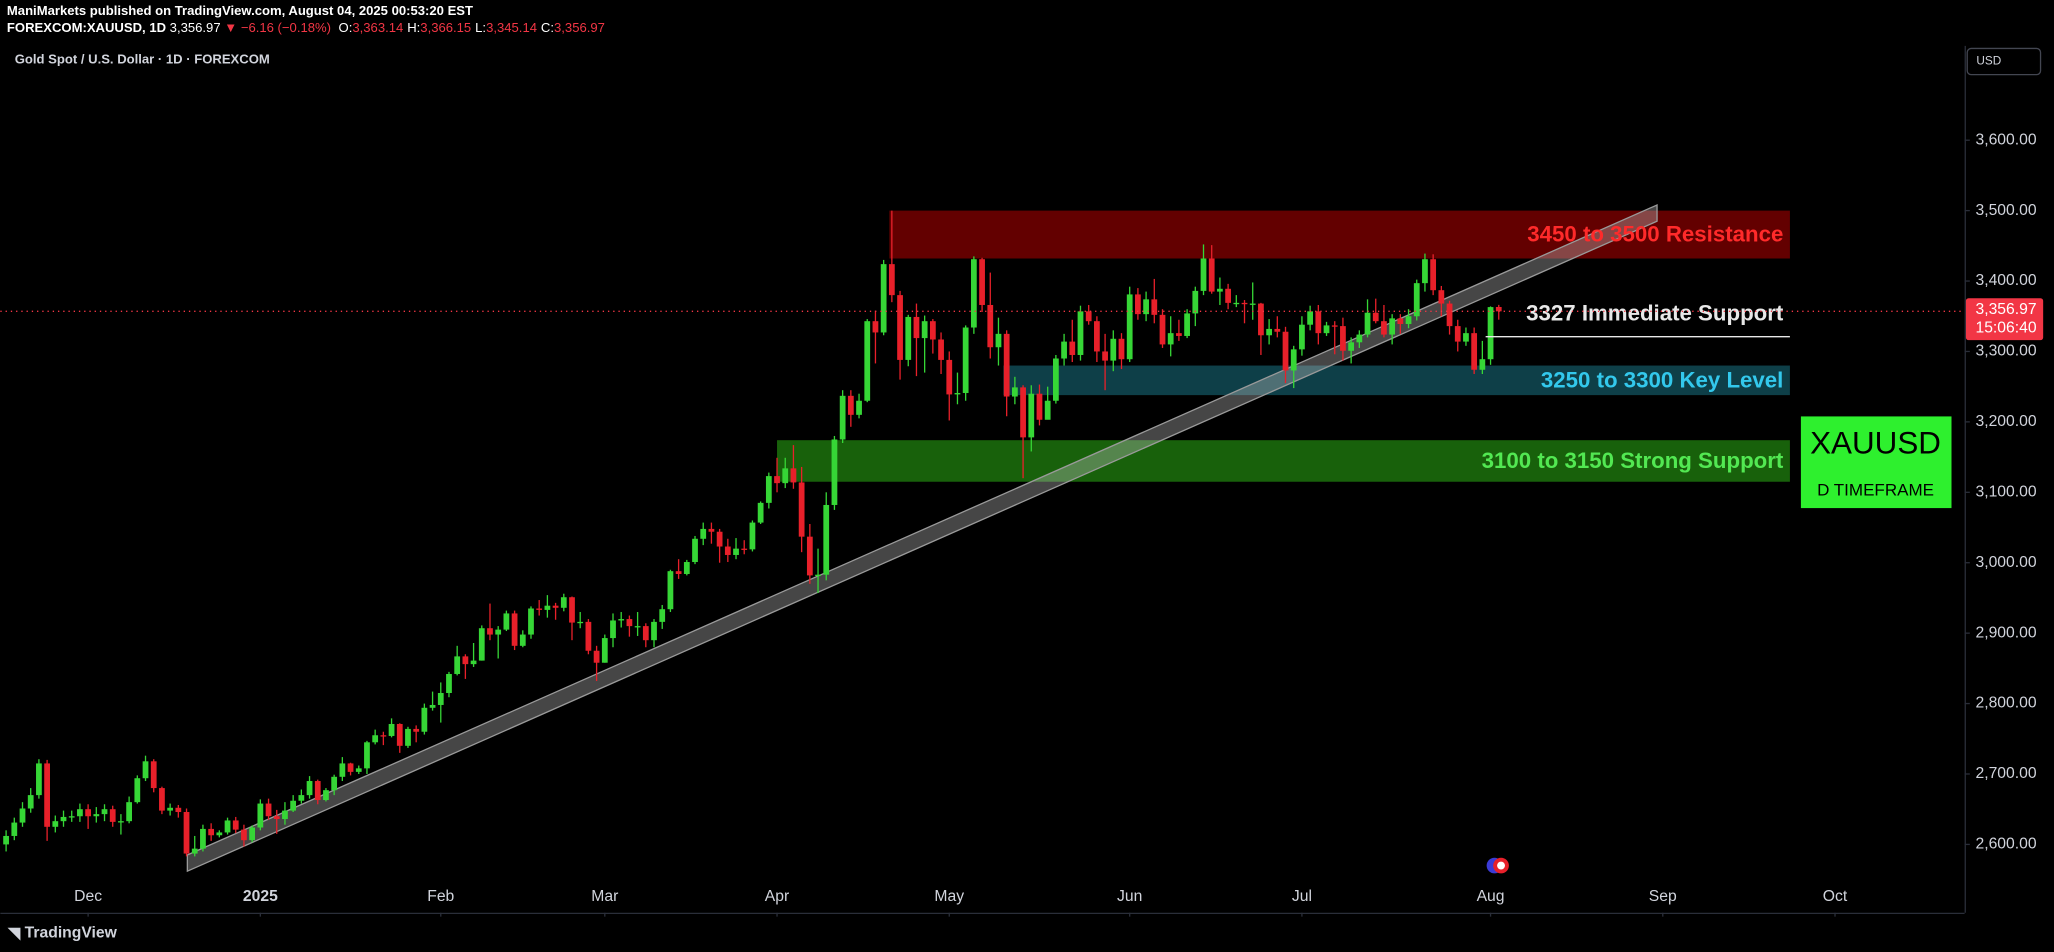 The image size is (2054, 952). What do you see at coordinates (2005, 309) in the screenshot?
I see `last-price-label: 3,356.97` at bounding box center [2005, 309].